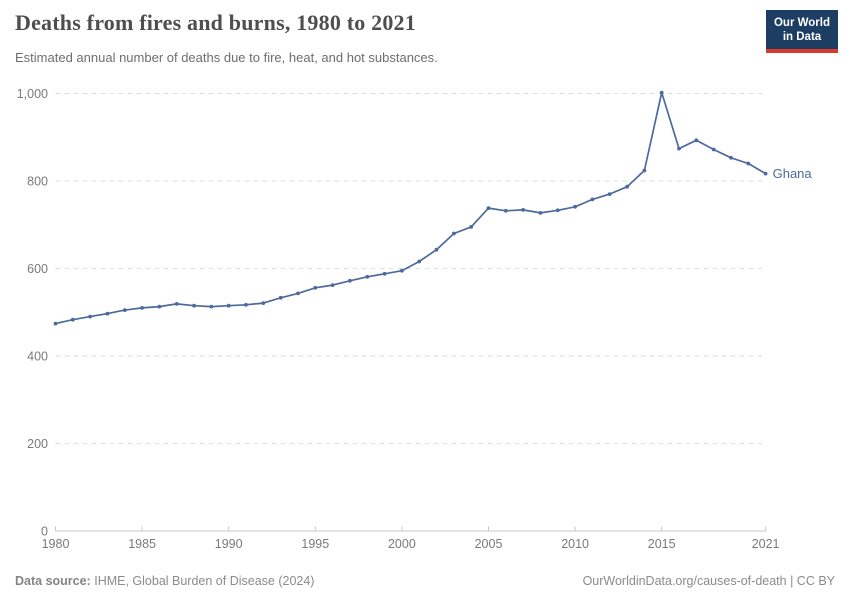 This screenshot has width=850, height=600. Describe the element at coordinates (56, 544) in the screenshot. I see `x-tick-label: 1980` at that location.